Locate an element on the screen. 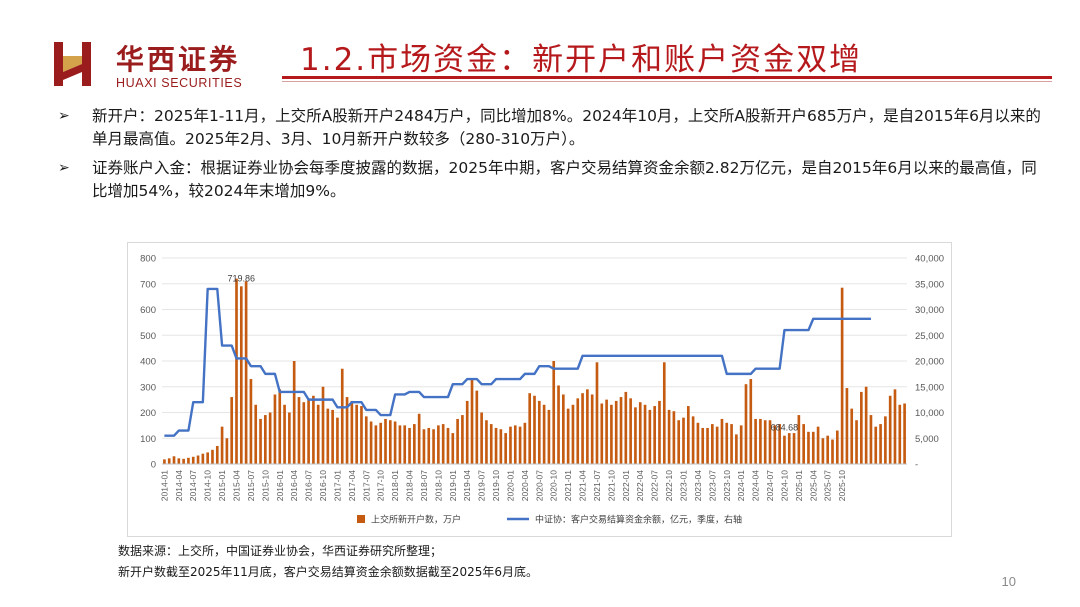  x-axis-tick-label: 2015-07 is located at coordinates (251, 485).